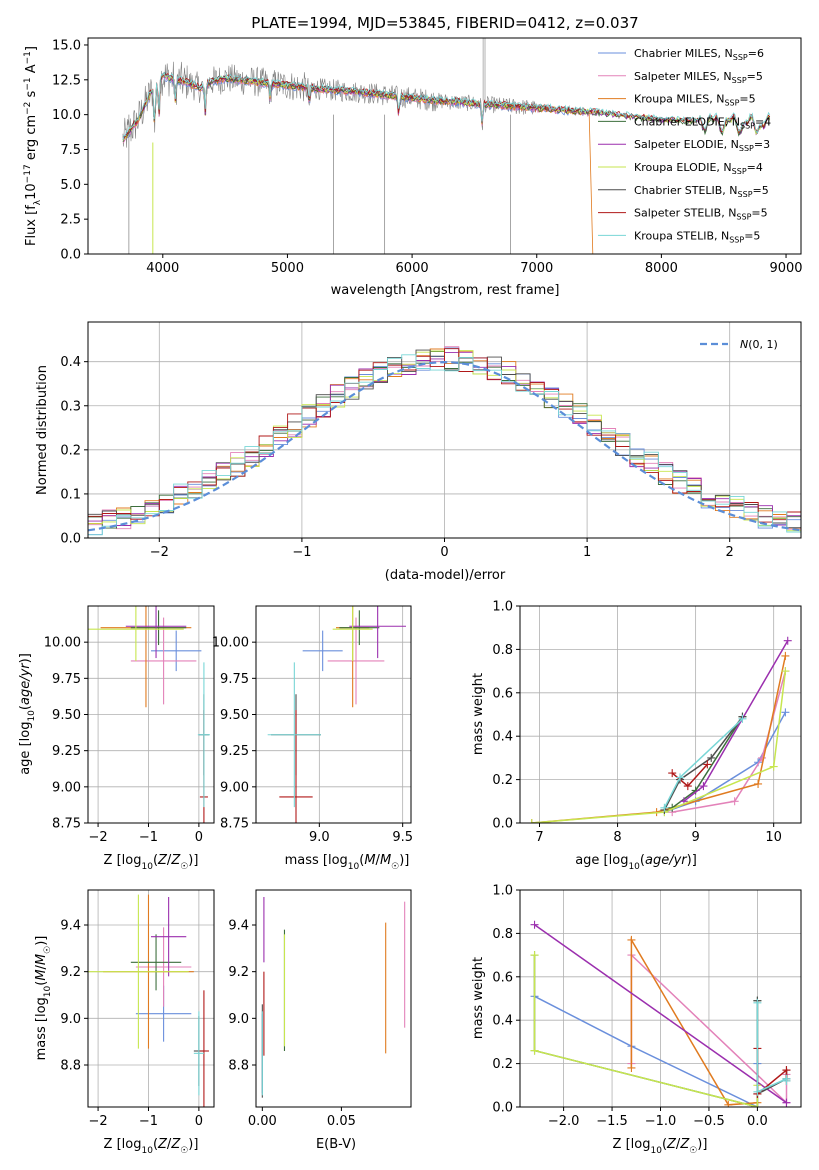 This screenshot has height=1170, width=819. Describe the element at coordinates (539, 837) in the screenshot. I see `weight-vs-age-xtick-label: 7` at that location.